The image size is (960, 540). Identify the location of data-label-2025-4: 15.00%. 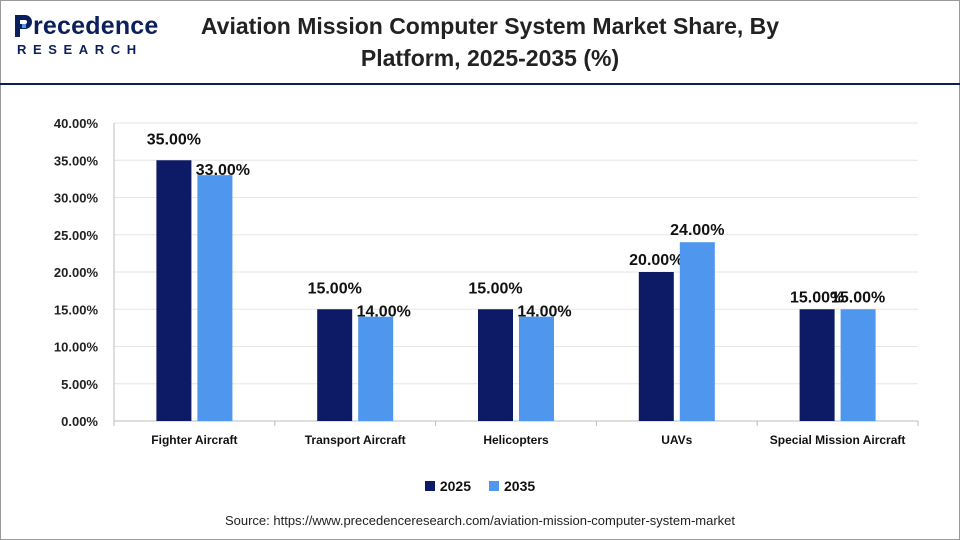
(817, 297).